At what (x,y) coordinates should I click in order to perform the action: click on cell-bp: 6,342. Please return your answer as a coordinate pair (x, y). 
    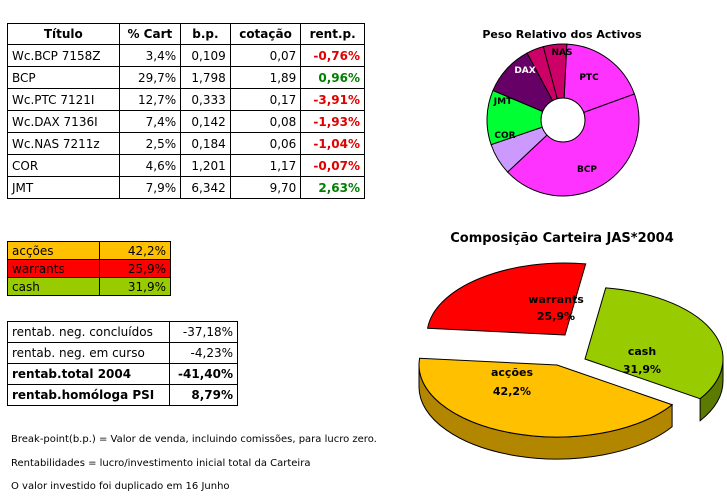
    Looking at the image, I should click on (205, 187).